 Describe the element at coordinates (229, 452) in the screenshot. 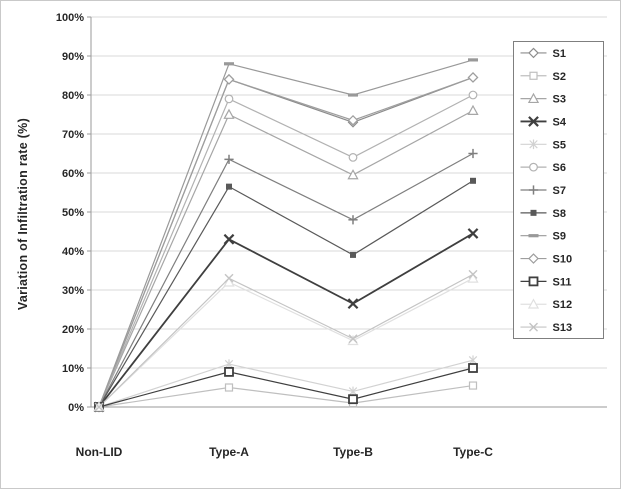

I see `x-category-label: Type-A` at that location.